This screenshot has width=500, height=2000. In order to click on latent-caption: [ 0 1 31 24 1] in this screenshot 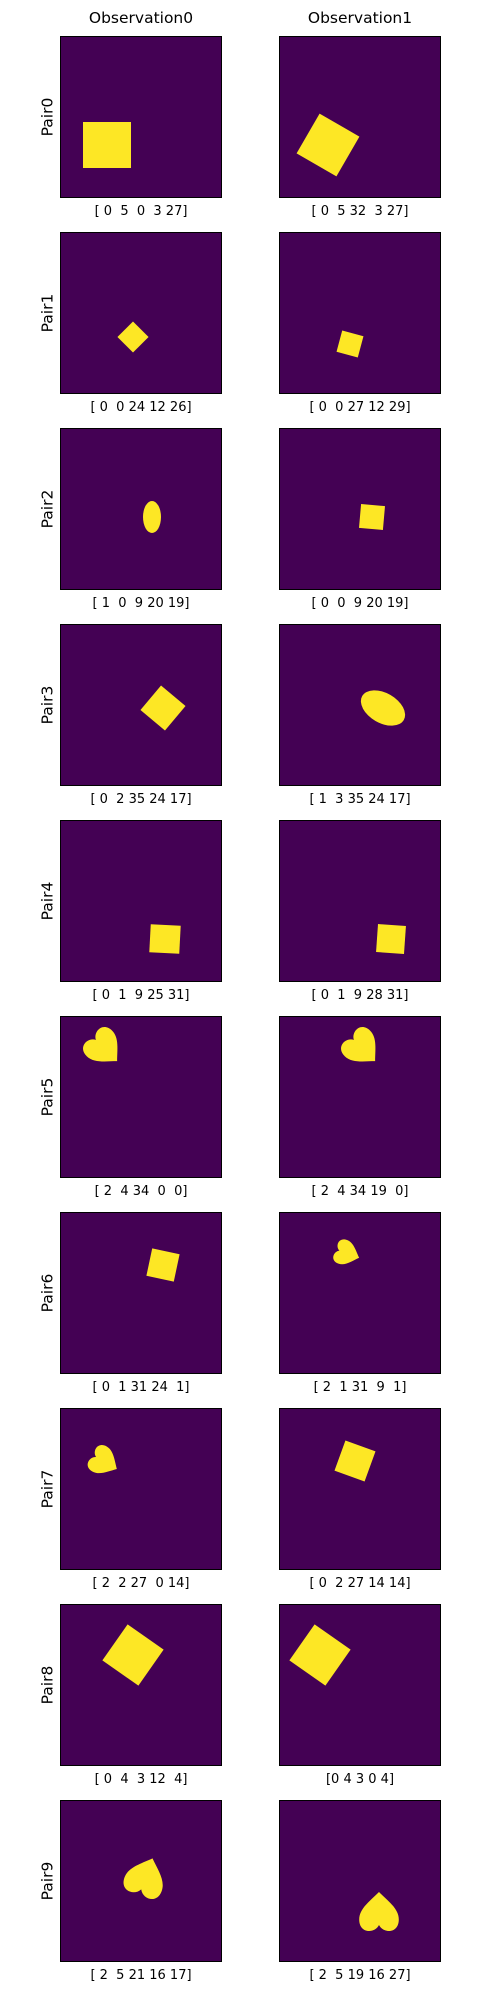, I will do `click(141, 1387)`.